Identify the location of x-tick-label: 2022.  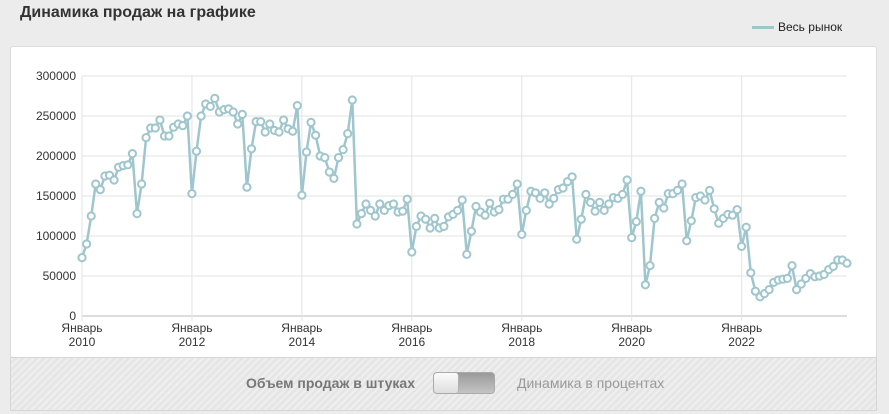
(741, 342).